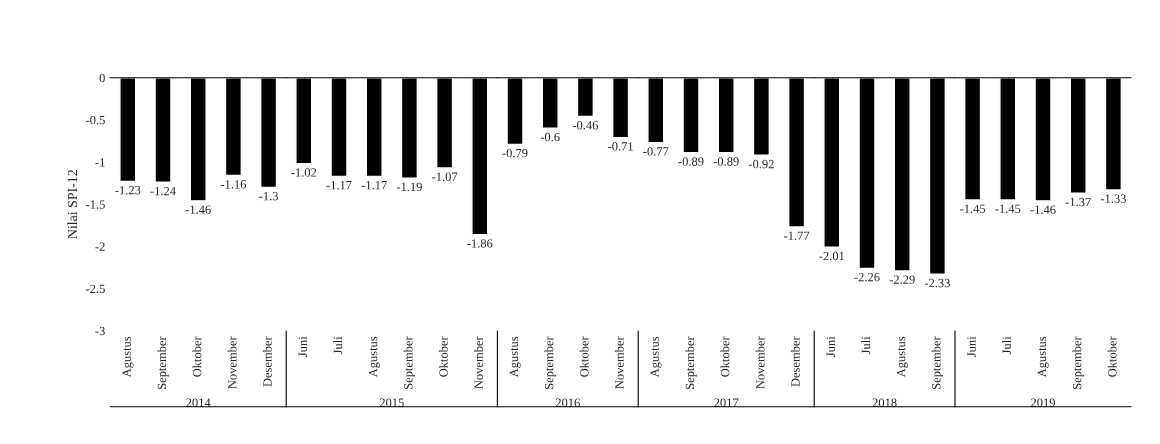  What do you see at coordinates (102, 78) in the screenshot?
I see `y-tick-label: 0` at bounding box center [102, 78].